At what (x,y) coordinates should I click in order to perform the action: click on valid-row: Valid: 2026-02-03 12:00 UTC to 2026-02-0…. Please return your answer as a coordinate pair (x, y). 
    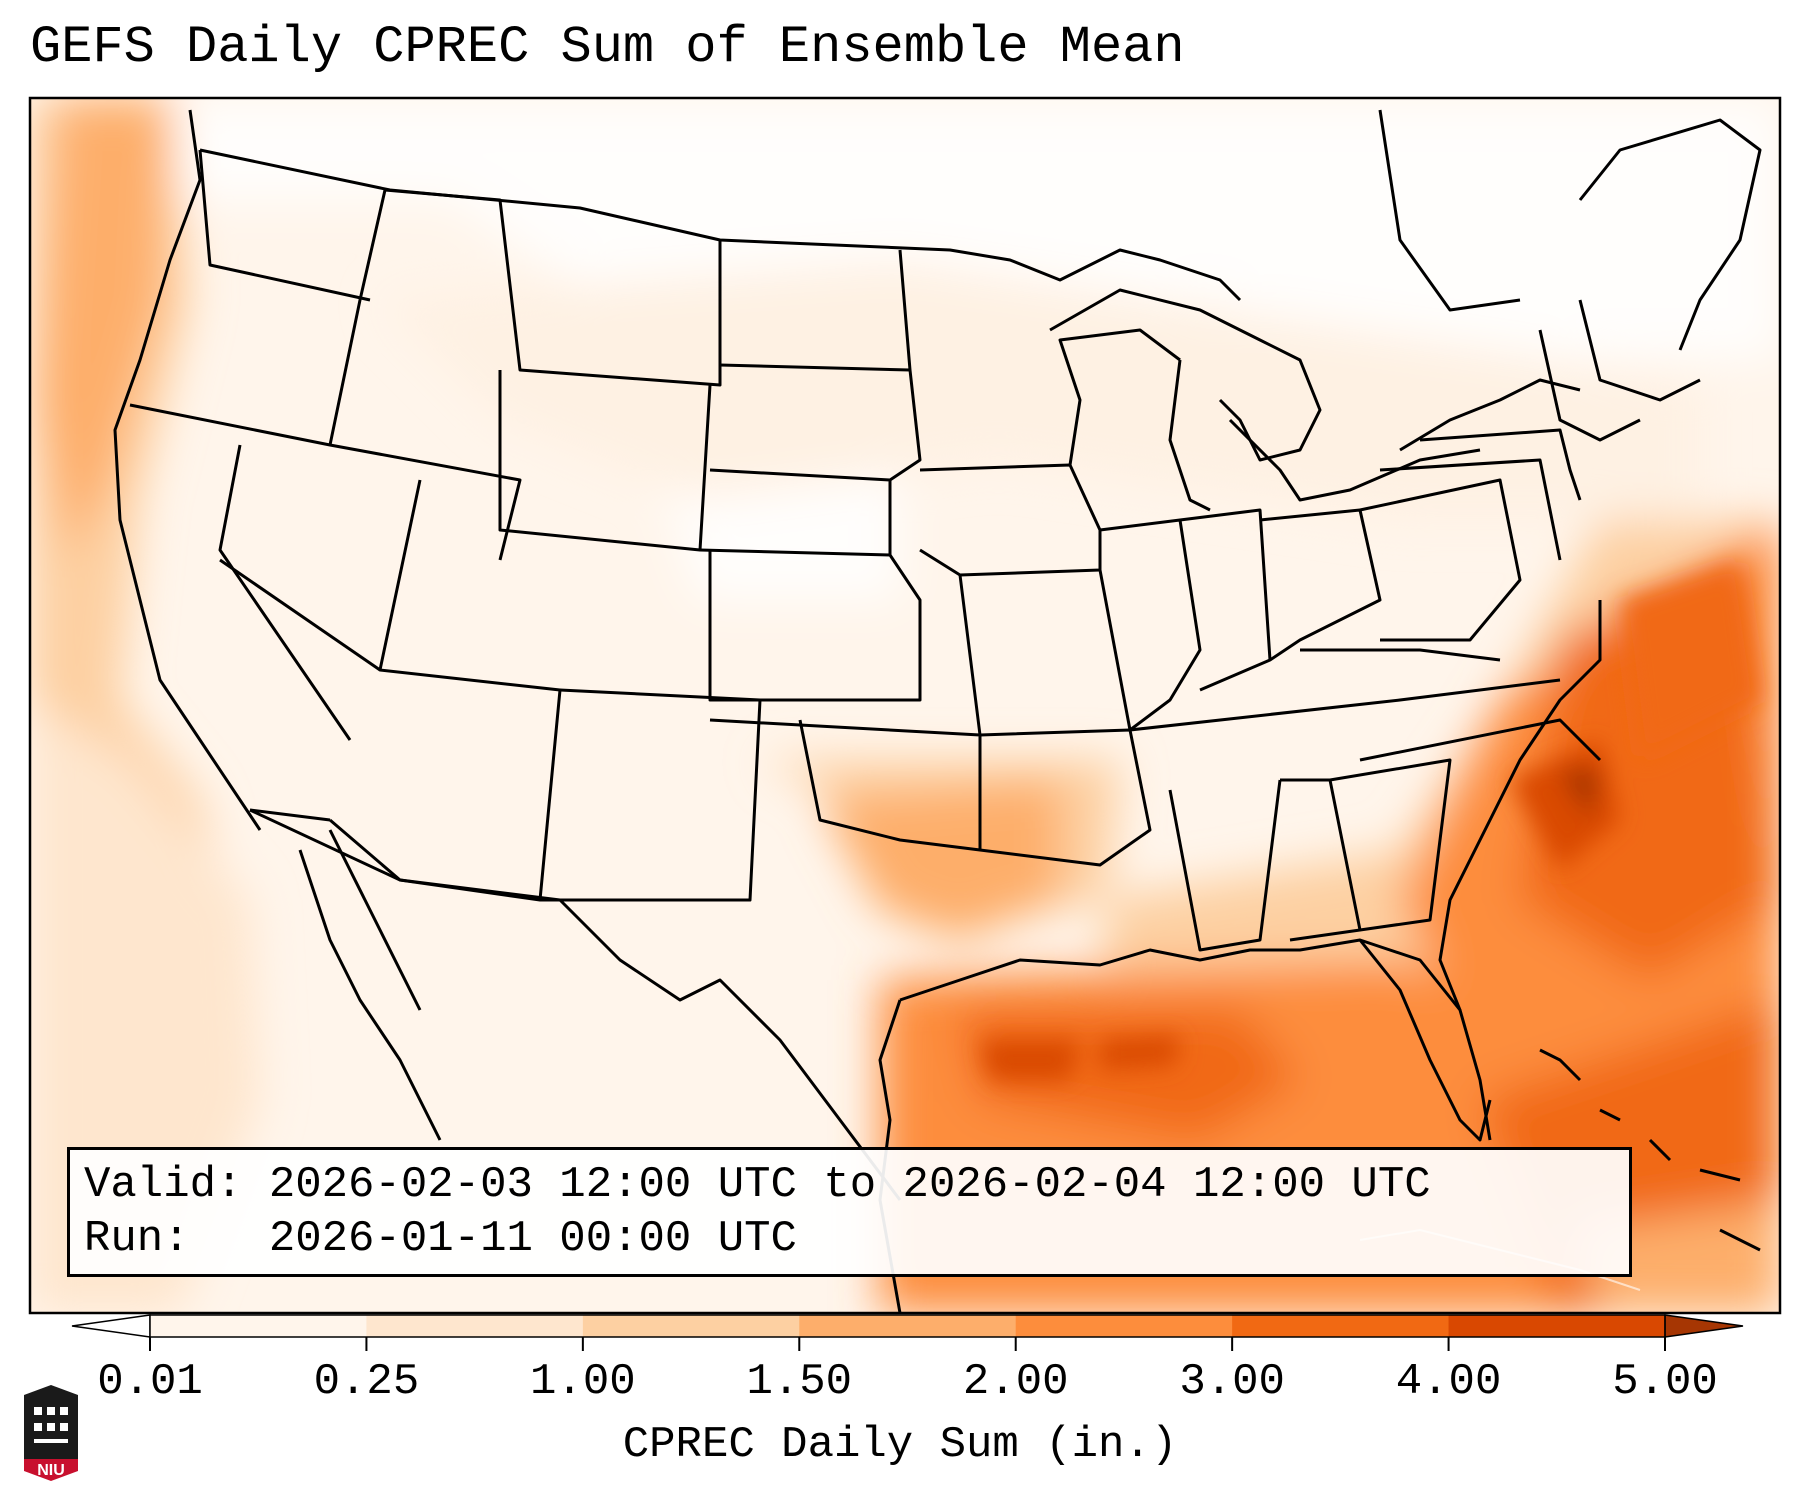
    Looking at the image, I should click on (856, 1185).